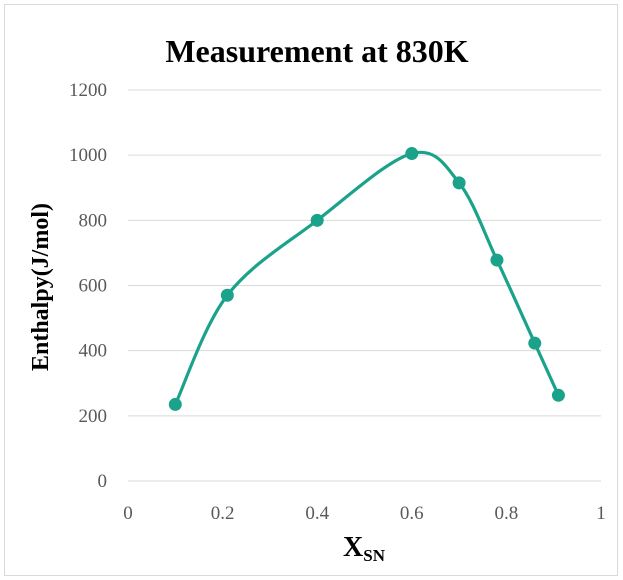  What do you see at coordinates (374, 555) in the screenshot?
I see `x-axis-title-subscript: SN` at bounding box center [374, 555].